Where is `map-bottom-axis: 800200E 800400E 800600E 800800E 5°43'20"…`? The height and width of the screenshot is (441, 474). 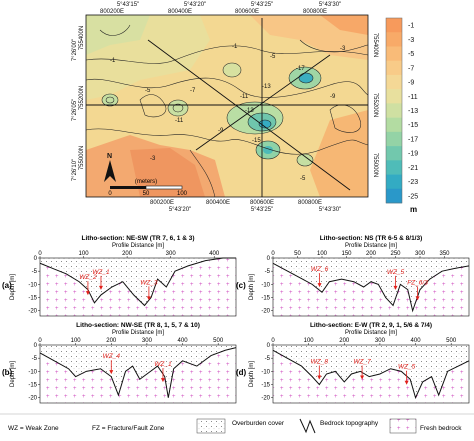 map-bottom-axis: 800200E 800400E 800600E 800800E 5°43'20"… is located at coordinates (245, 206).